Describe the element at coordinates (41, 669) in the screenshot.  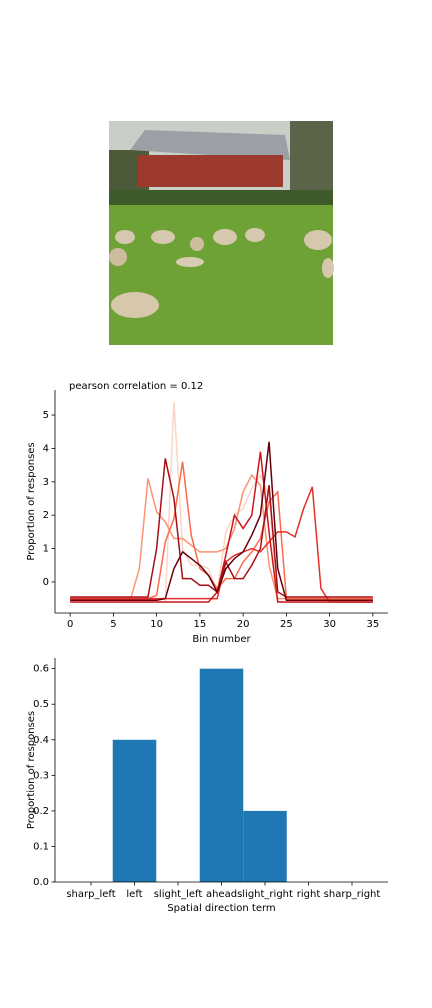
I see `y-tick-label: 0.6` at that location.